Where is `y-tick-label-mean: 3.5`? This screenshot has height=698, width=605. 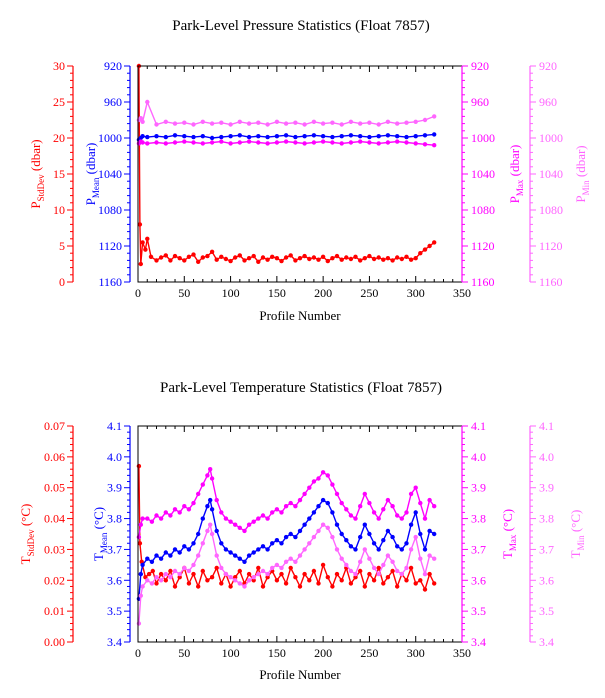
y-tick-label-mean: 3.5 is located at coordinates (114, 611).